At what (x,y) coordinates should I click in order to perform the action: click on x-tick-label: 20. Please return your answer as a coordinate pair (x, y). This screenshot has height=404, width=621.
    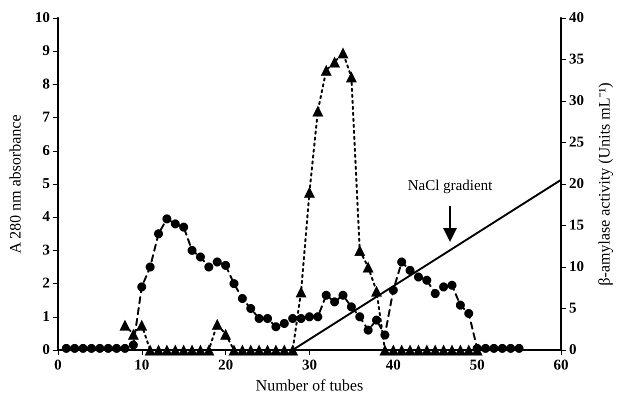
    Looking at the image, I should click on (226, 366).